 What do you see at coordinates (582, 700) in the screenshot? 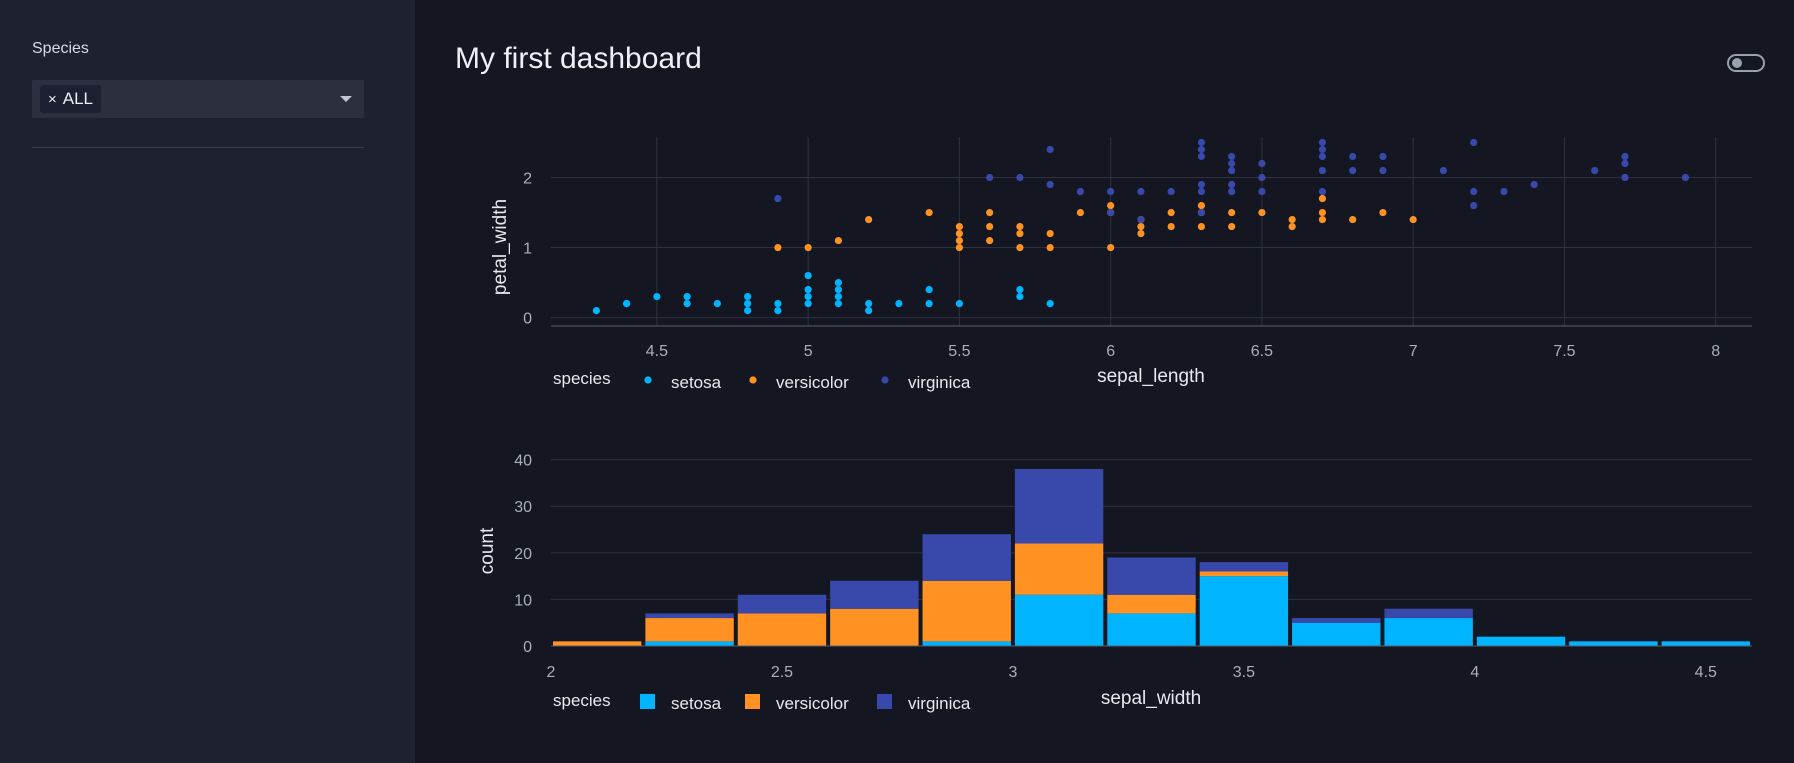
I see `hist-legend-title: species` at bounding box center [582, 700].